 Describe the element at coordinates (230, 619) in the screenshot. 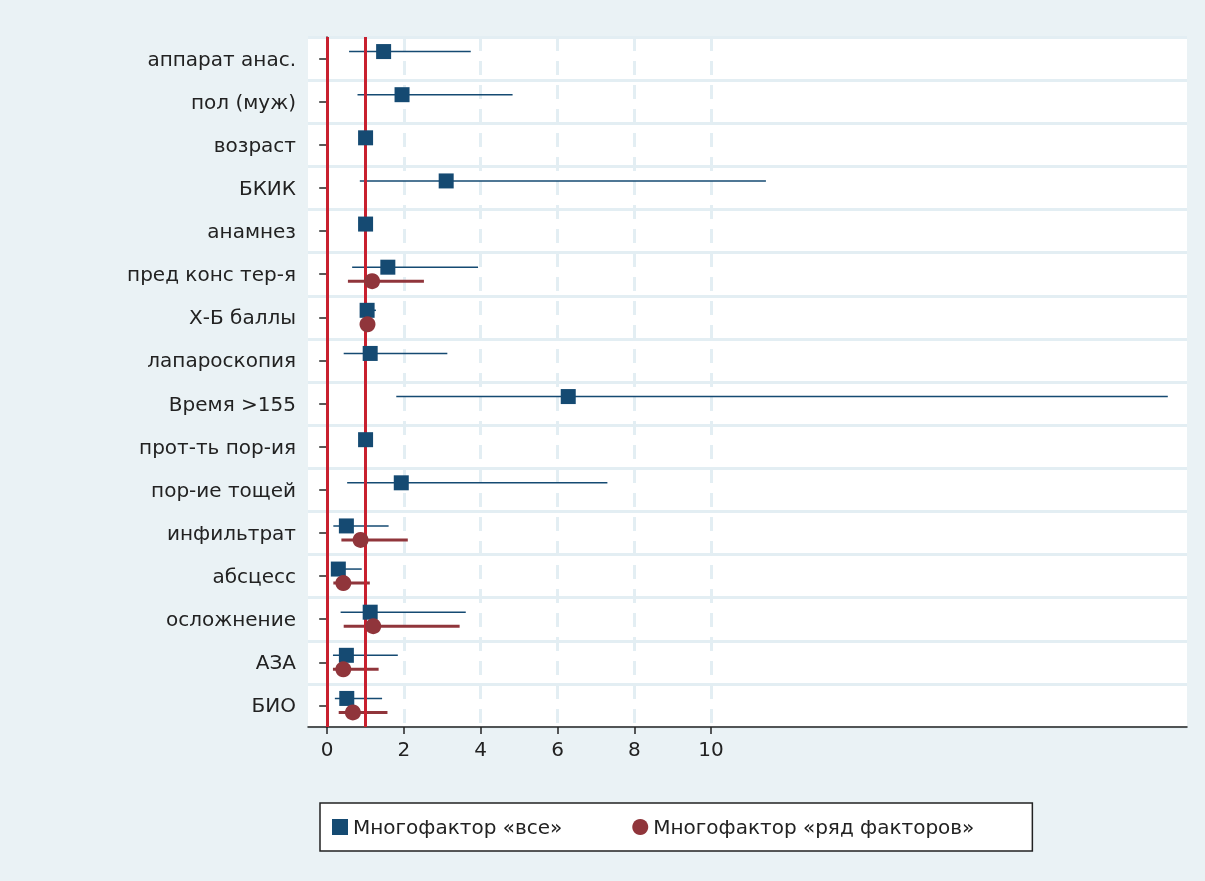

I see `y-tick-label: осложнение` at that location.